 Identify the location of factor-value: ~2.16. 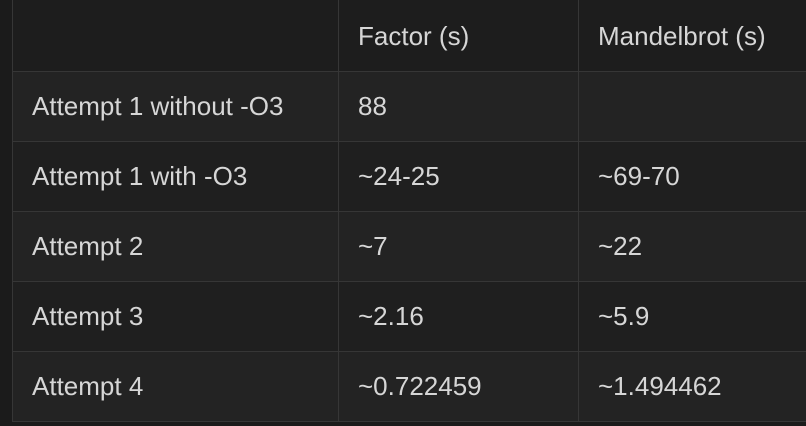
(458, 316).